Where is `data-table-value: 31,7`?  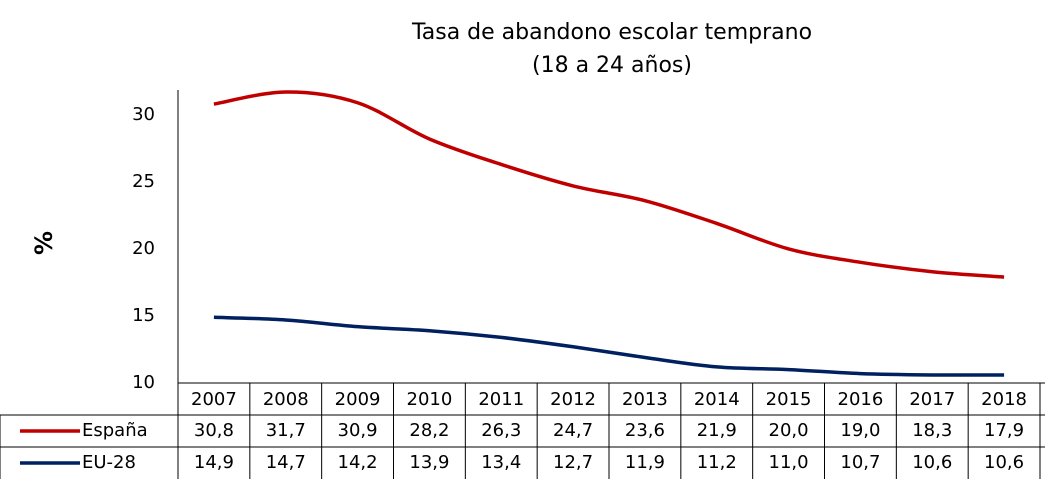 data-table-value: 31,7 is located at coordinates (286, 430).